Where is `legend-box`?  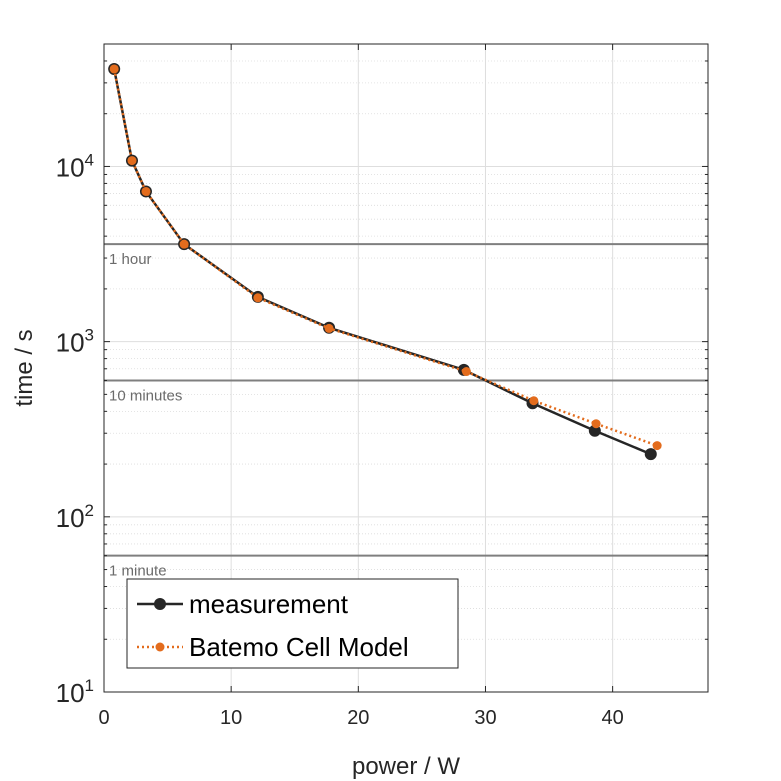
legend-box is located at coordinates (292, 623).